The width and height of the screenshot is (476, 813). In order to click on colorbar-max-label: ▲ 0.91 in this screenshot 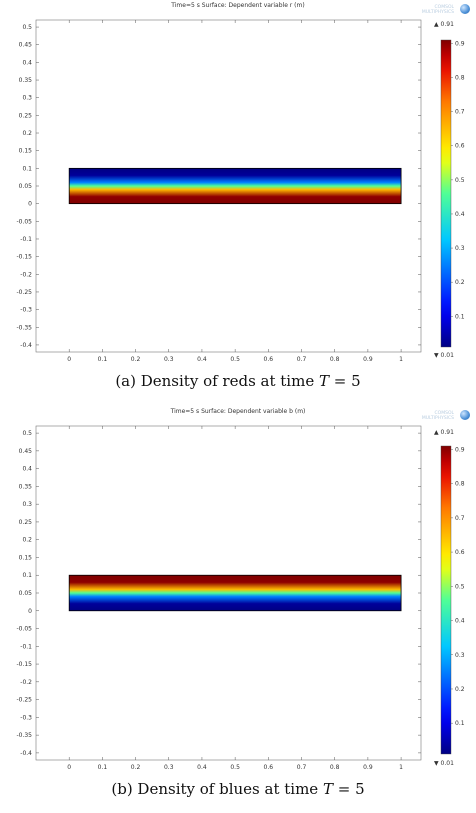, I will do `click(444, 24)`.